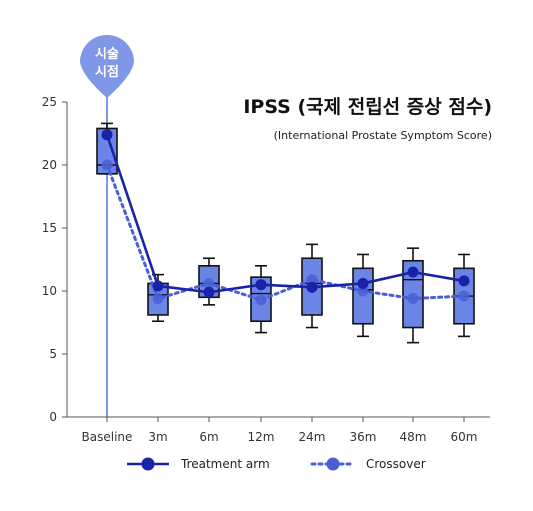 The height and width of the screenshot is (511, 533). What do you see at coordinates (413, 437) in the screenshot?
I see `x-tick-label: 48m` at bounding box center [413, 437].